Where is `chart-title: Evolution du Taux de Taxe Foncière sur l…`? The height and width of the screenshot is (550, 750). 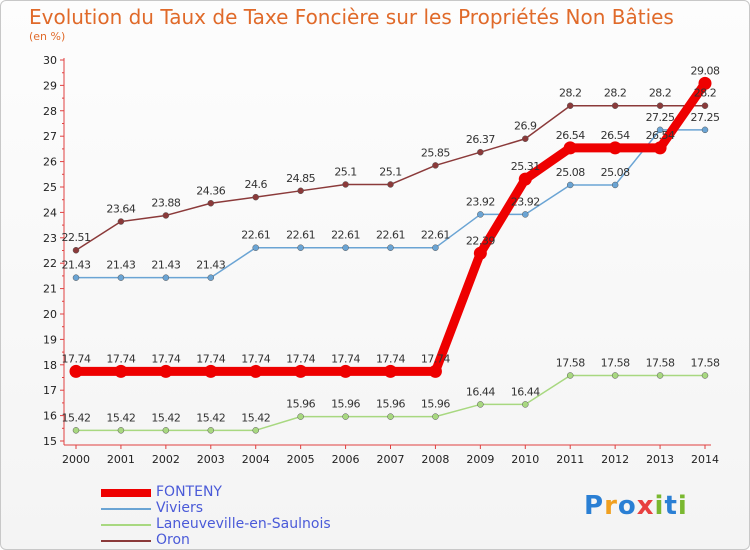
chart-title: Evolution du Taux de Taxe Foncière sur l… is located at coordinates (351, 17).